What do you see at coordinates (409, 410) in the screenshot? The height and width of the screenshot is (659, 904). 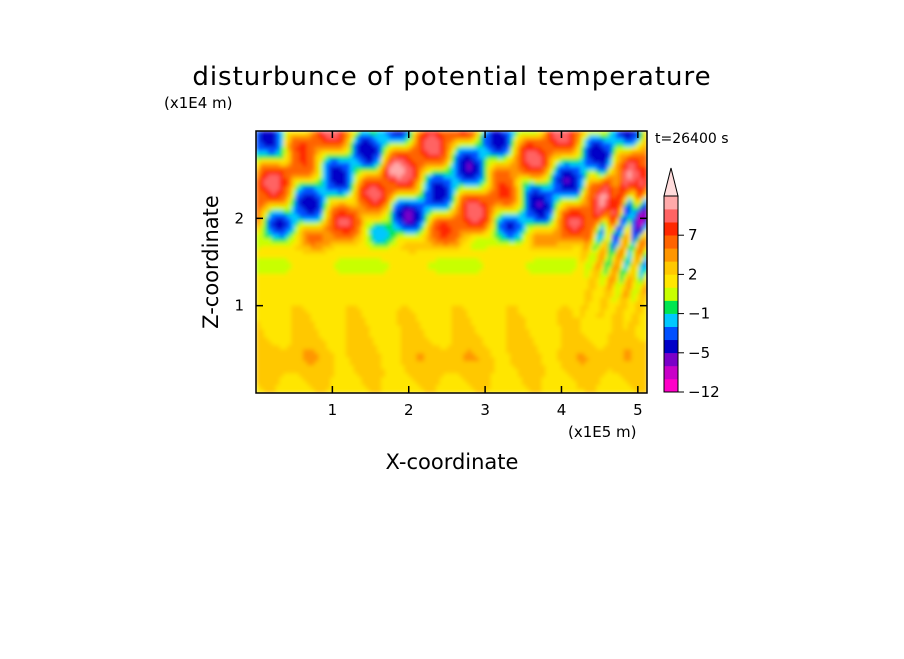 I see `x-tick-label: 2` at bounding box center [409, 410].